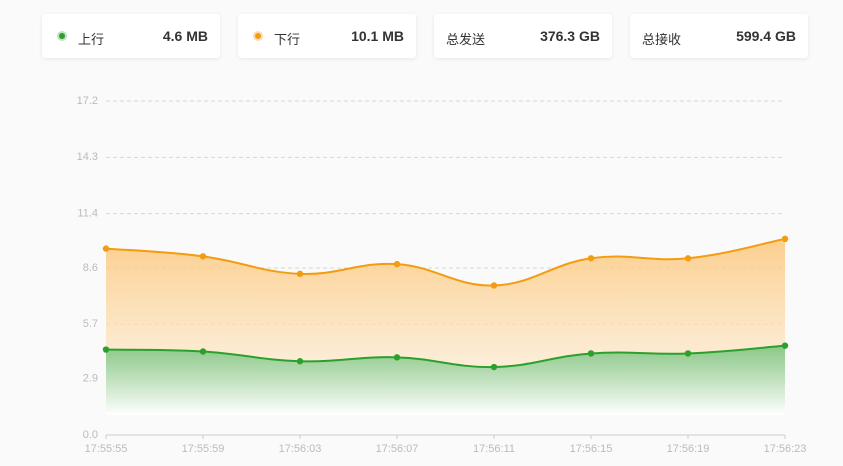 The image size is (843, 466). What do you see at coordinates (570, 36) in the screenshot?
I see `stat-value: 376.3 GB` at bounding box center [570, 36].